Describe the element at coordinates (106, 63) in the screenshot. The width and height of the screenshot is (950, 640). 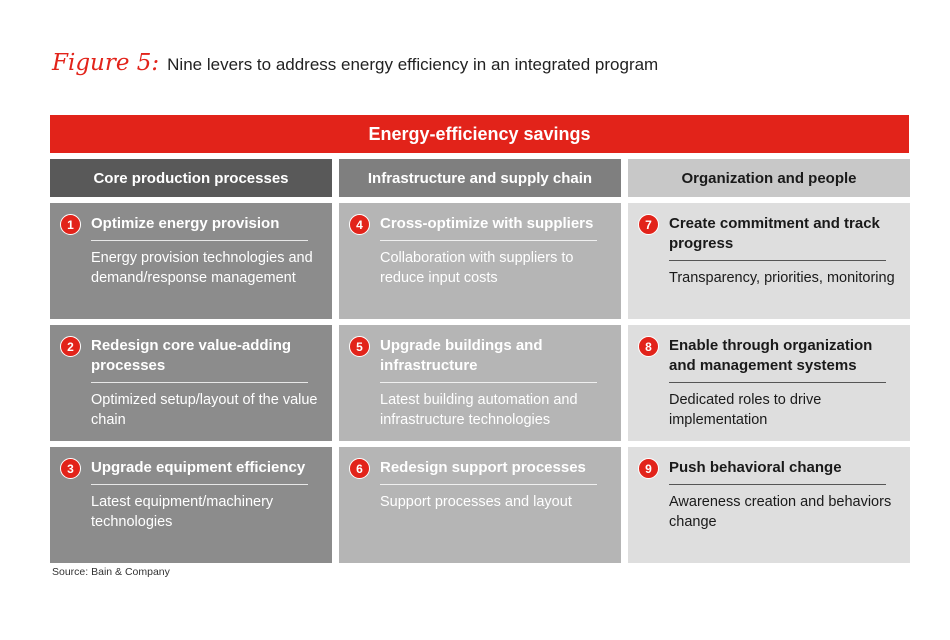
I see `figure-label: Figure 5:` at that location.